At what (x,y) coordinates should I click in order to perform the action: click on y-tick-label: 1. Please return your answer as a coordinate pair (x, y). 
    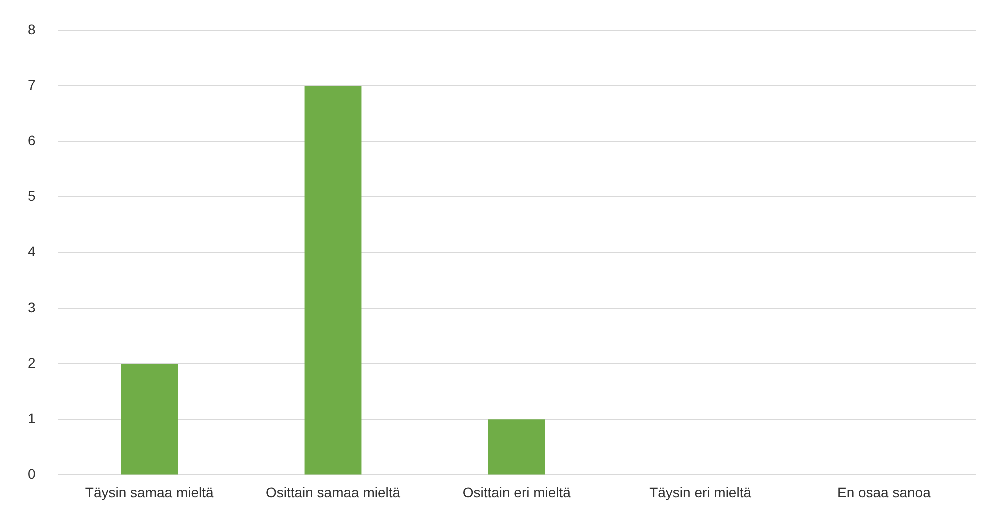
    Looking at the image, I should click on (32, 418).